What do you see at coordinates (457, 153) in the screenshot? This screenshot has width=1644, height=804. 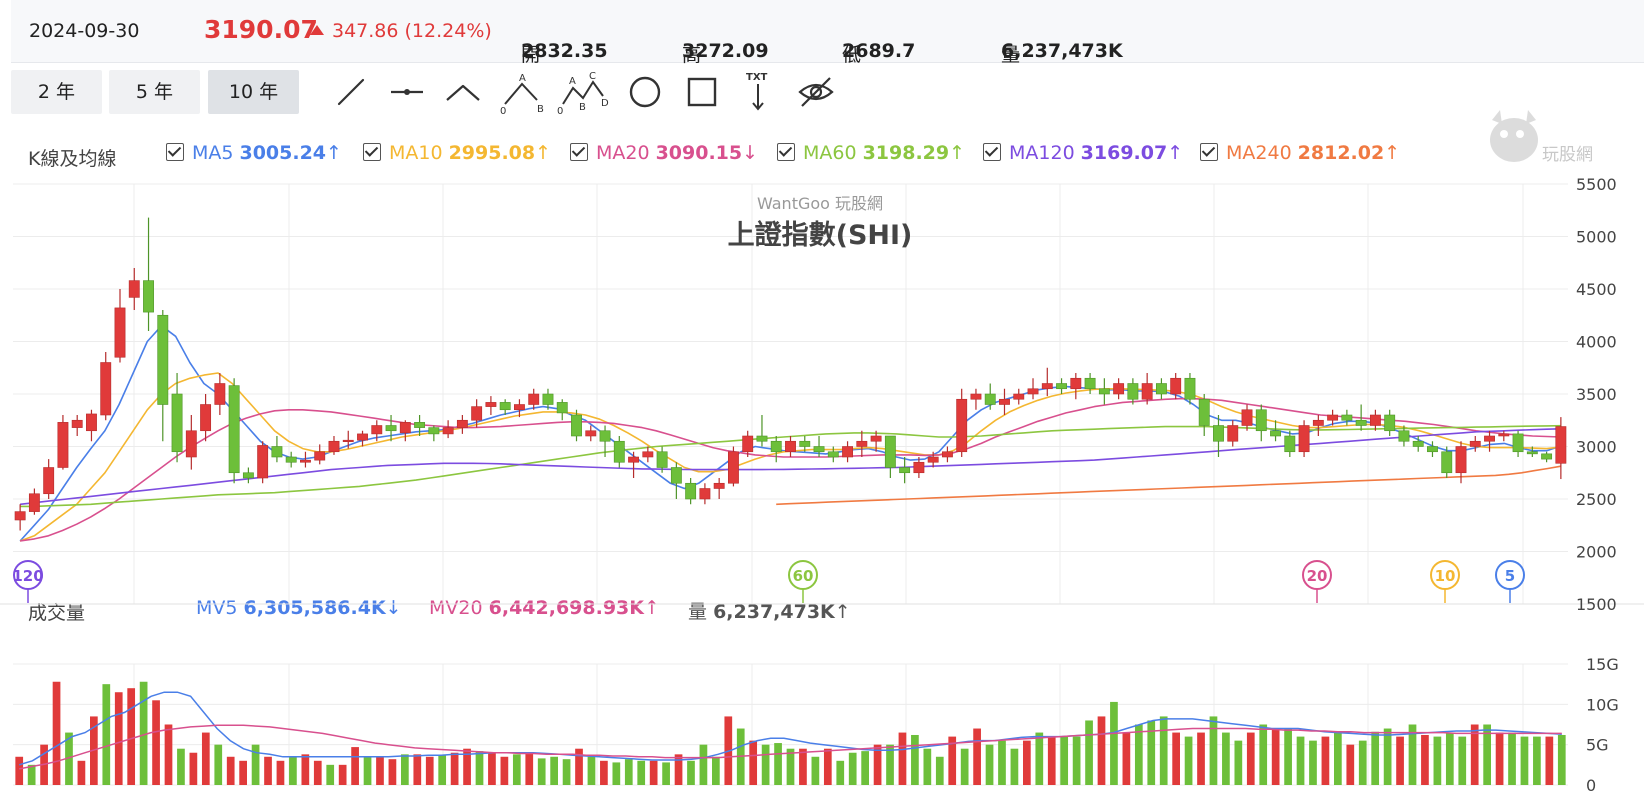 I see `ma10-legend: MA10 2995.08↑` at bounding box center [457, 153].